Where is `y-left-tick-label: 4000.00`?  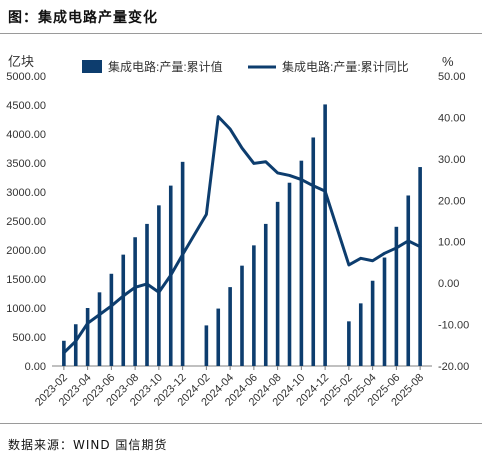 y-left-tick-label: 4000.00 is located at coordinates (26, 135).